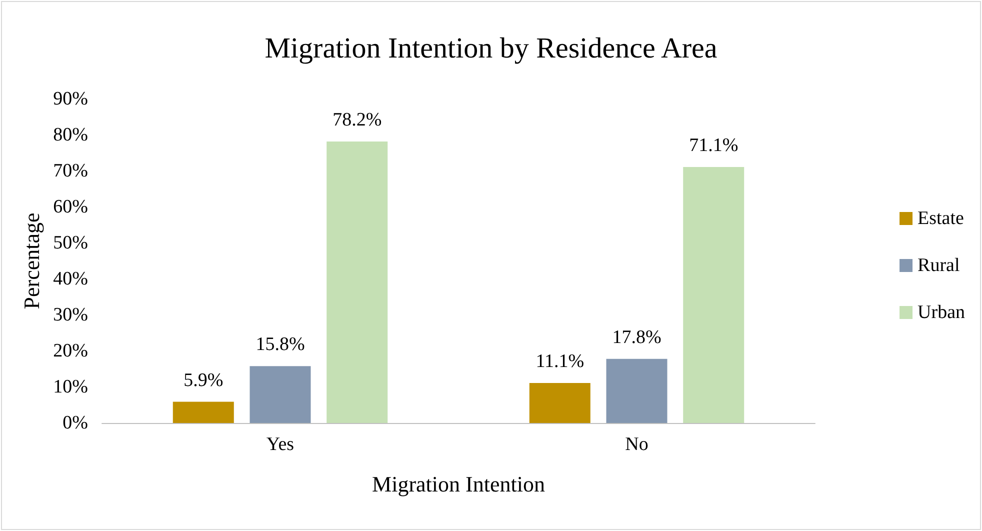  What do you see at coordinates (70, 207) in the screenshot?
I see `y-tick-label: 60%` at bounding box center [70, 207].